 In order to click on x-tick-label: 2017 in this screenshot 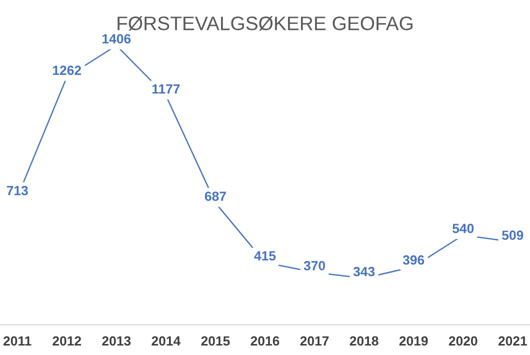, I will do `click(314, 341)`.